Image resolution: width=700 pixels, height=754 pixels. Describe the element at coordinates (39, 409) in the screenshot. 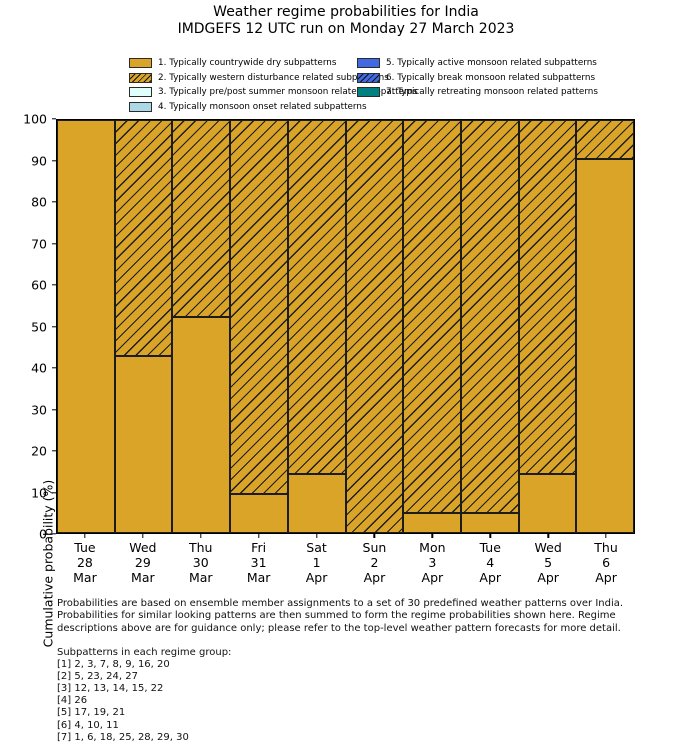

I see `y-tick-label: 30` at that location.